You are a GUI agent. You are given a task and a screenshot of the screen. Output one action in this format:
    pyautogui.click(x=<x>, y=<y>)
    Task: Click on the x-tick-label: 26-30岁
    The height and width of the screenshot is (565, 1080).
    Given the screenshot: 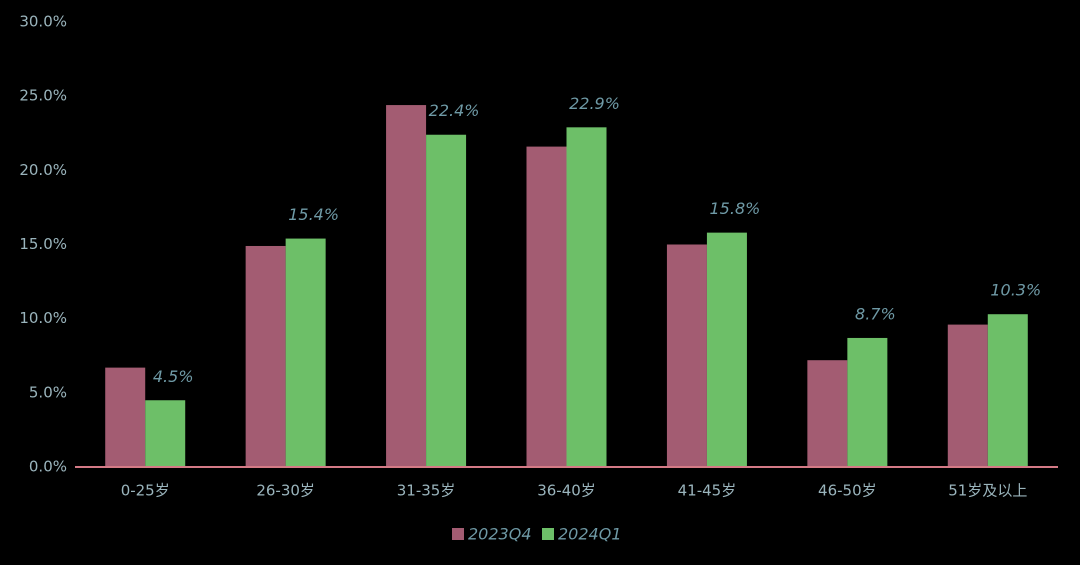 What is the action you would take?
    pyautogui.click(x=285, y=491)
    